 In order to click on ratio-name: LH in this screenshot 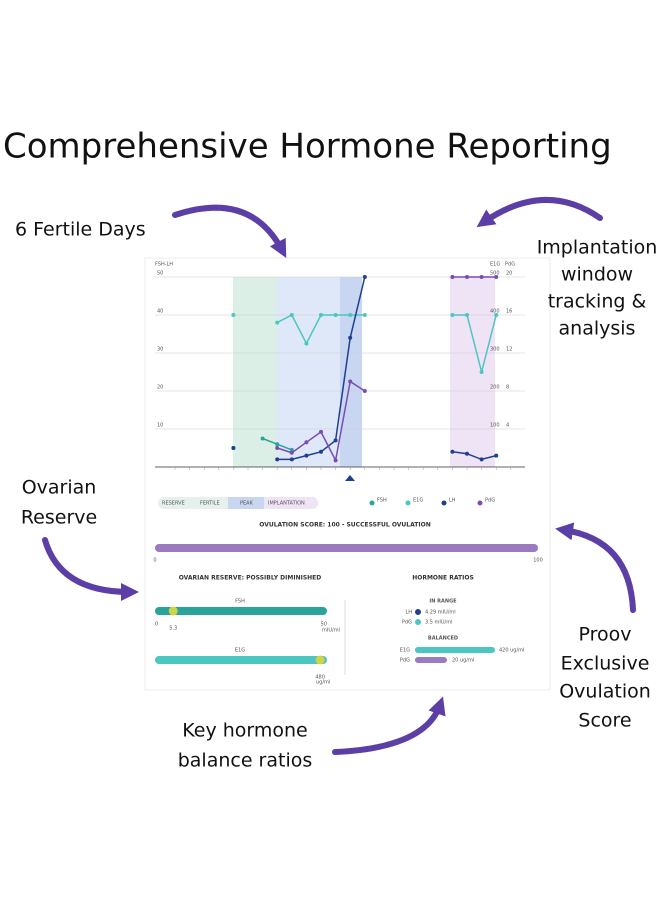, I will do `click(408, 613)`.